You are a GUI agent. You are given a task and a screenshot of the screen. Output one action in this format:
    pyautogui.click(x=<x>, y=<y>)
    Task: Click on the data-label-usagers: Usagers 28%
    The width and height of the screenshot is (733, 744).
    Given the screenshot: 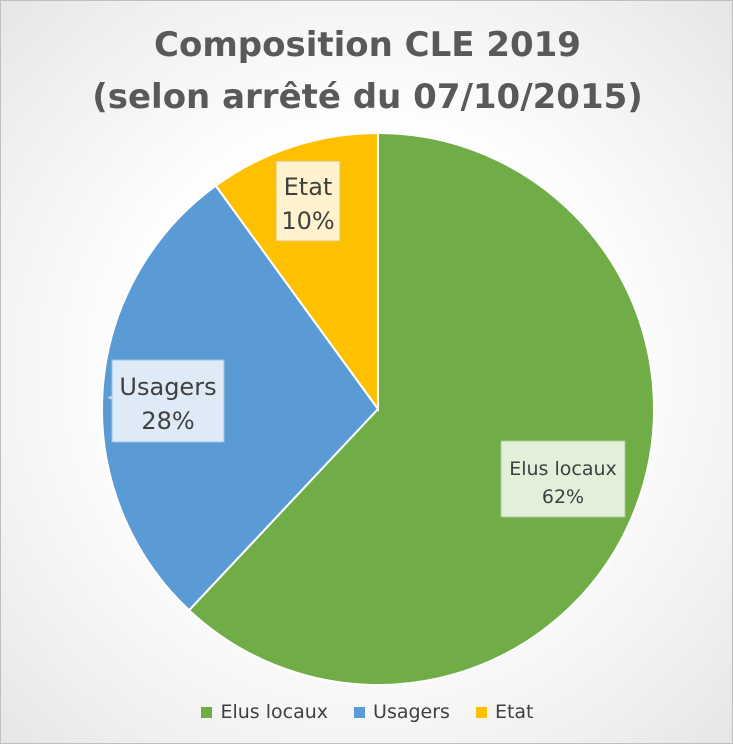 What is the action you would take?
    pyautogui.click(x=165, y=401)
    